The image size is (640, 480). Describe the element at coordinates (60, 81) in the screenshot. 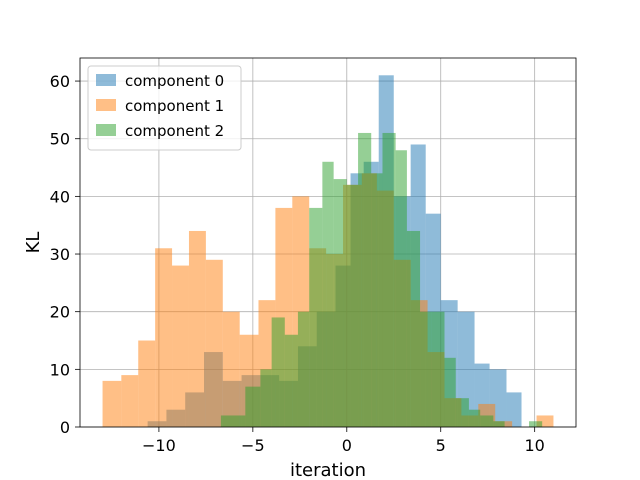

I see `y-tick-label: 60` at that location.